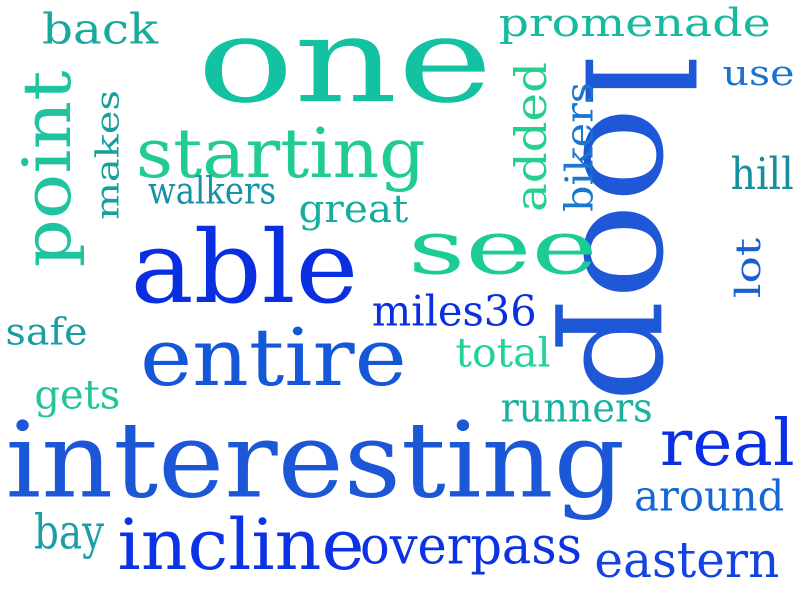 The height and width of the screenshot is (600, 800). I want to click on word-safe: safe, so click(46, 331).